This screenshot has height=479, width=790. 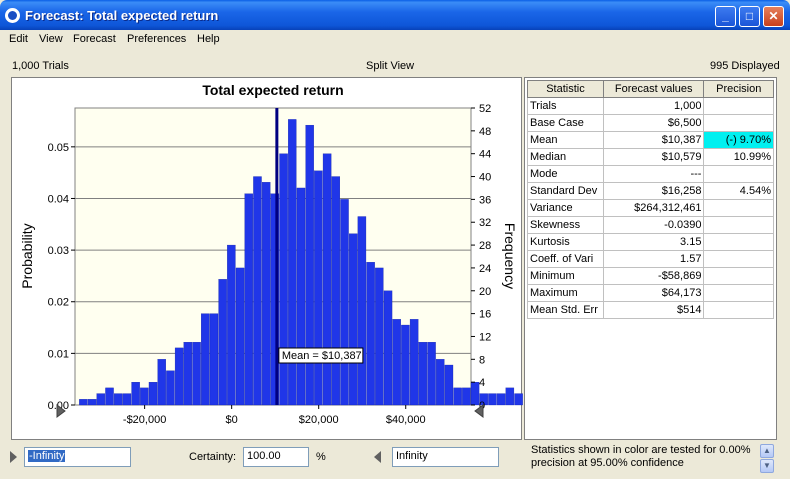 What do you see at coordinates (321, 457) in the screenshot?
I see `percent-label: %` at bounding box center [321, 457].